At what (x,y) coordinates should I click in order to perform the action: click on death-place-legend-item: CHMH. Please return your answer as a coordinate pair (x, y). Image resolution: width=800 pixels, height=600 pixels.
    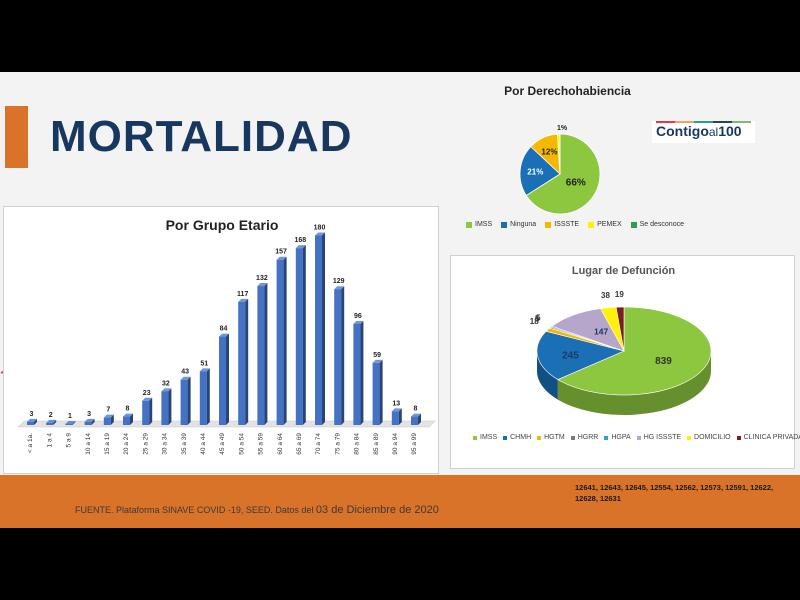
    Looking at the image, I should click on (517, 437).